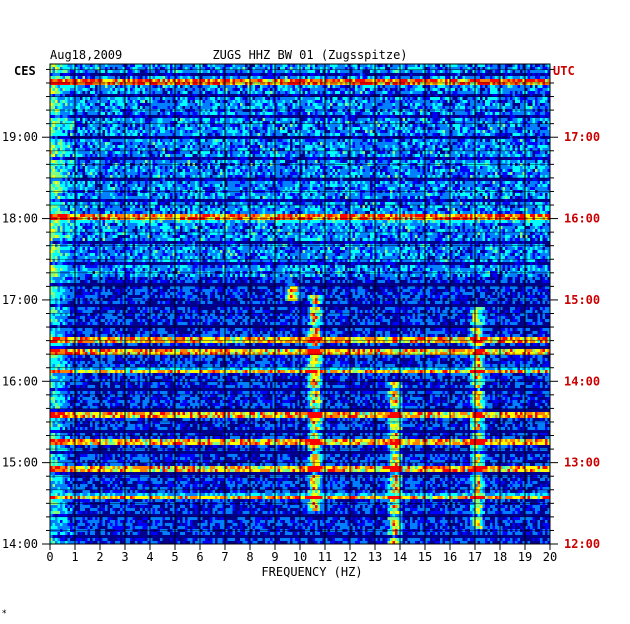 The image size is (630, 624). I want to click on x-tick-label: 0, so click(49, 557).